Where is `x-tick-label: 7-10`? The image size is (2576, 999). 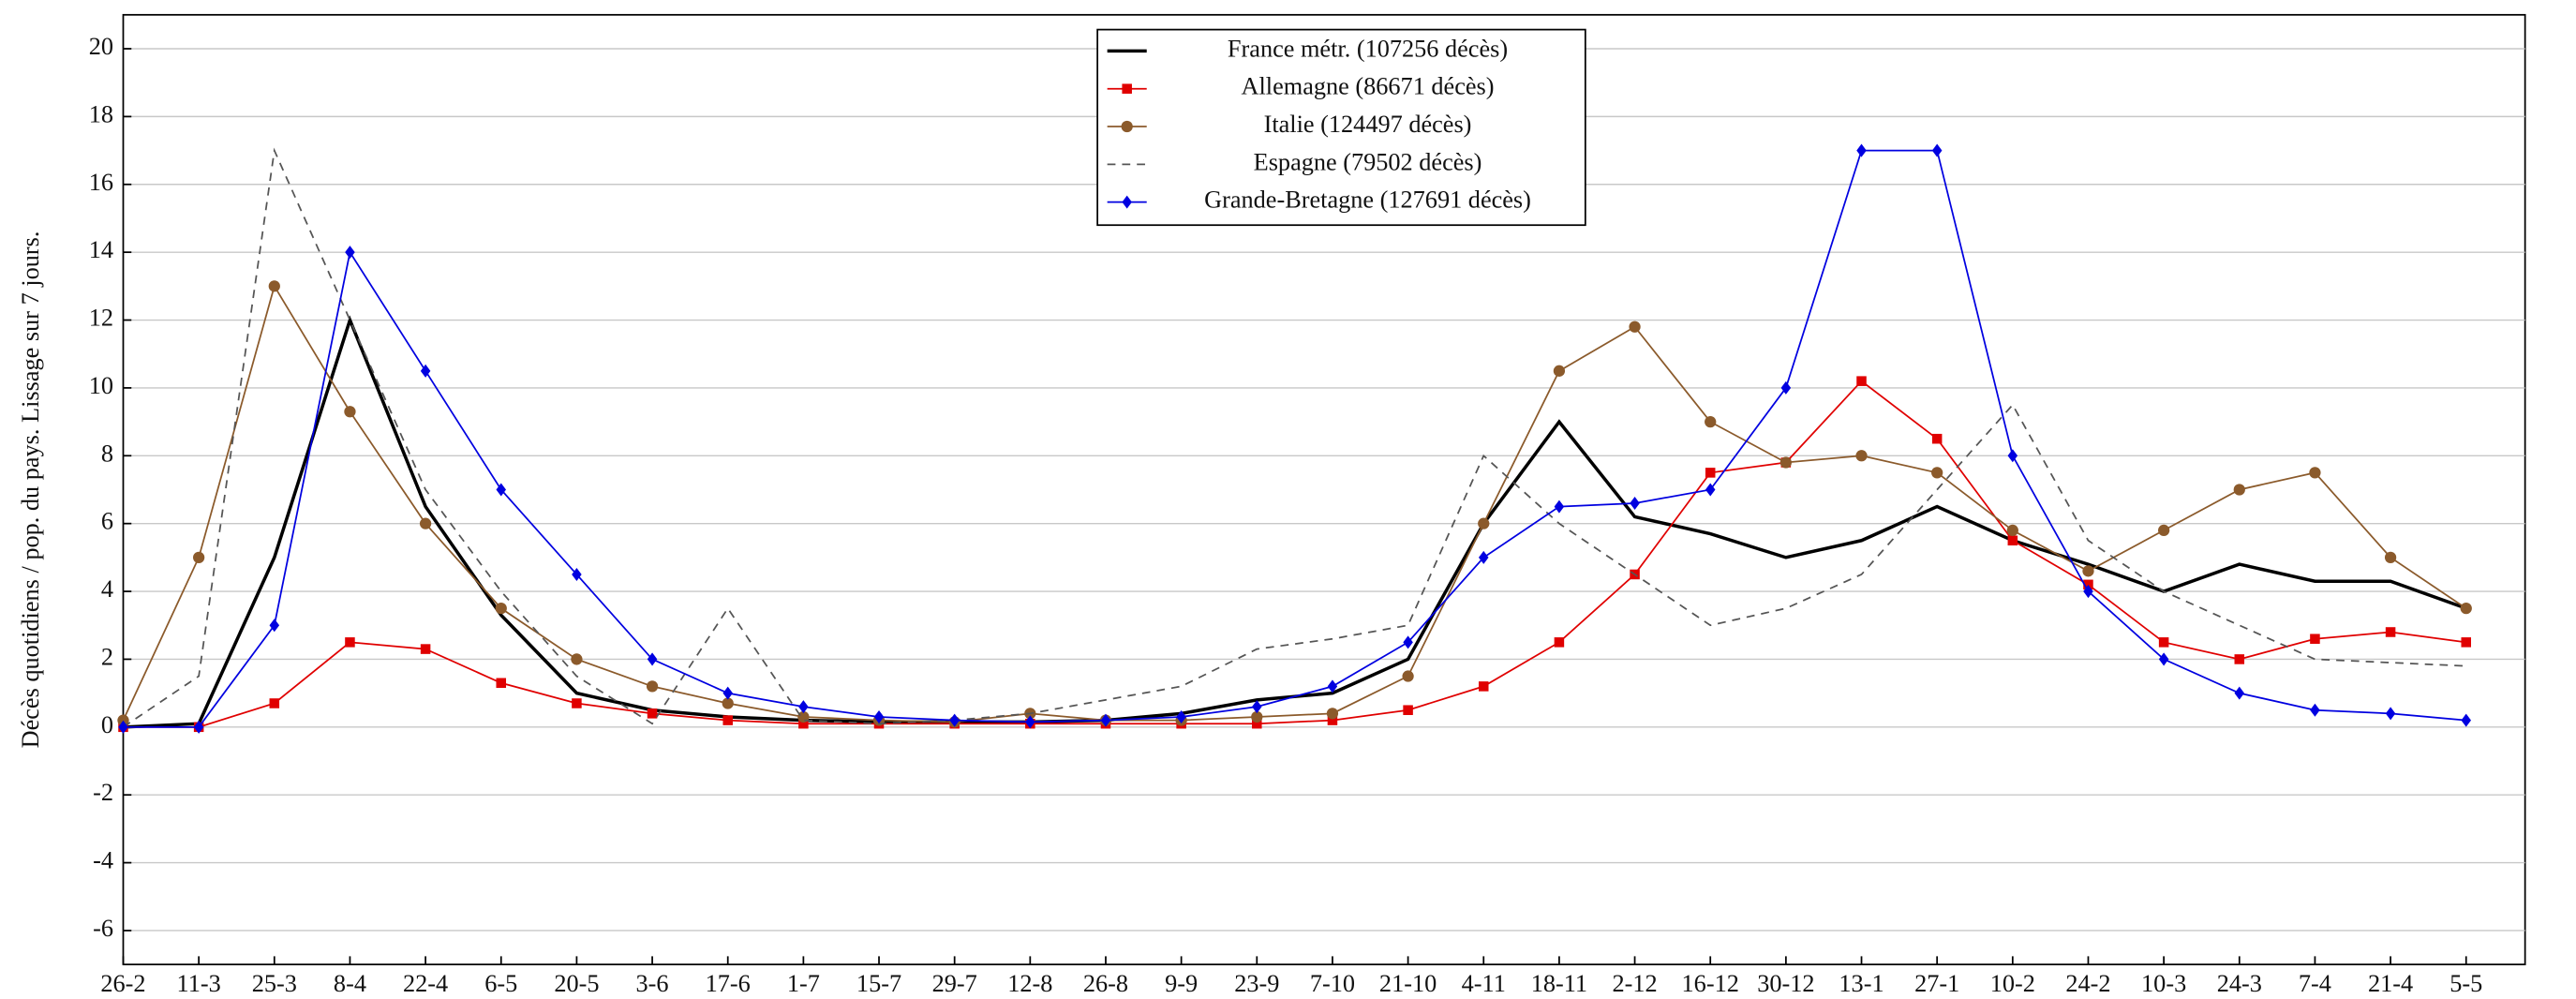
x-tick-label: 7-10 is located at coordinates (1332, 983).